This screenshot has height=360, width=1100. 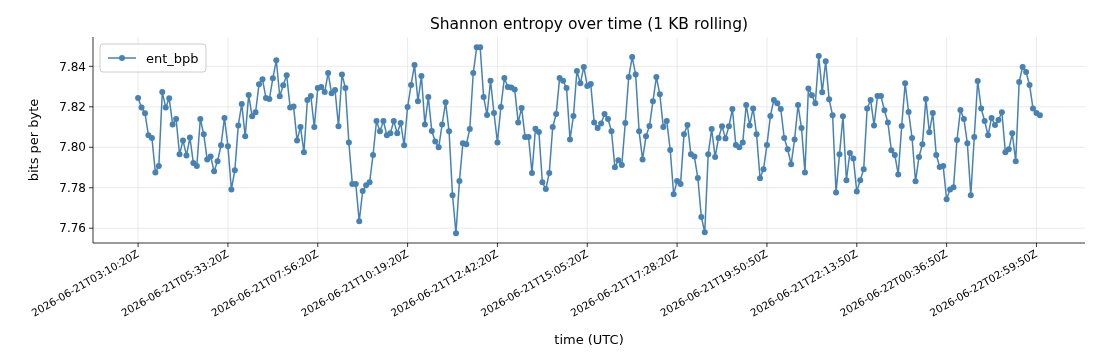 I want to click on y-tick-label: 7.78, so click(x=72, y=187).